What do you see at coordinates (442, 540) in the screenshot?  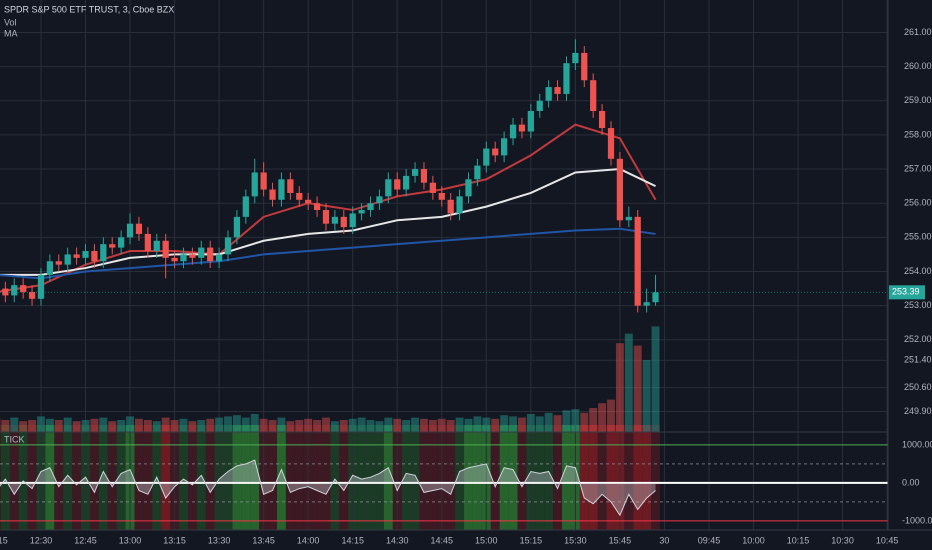 I see `x-tick-label: 14:45` at bounding box center [442, 540].